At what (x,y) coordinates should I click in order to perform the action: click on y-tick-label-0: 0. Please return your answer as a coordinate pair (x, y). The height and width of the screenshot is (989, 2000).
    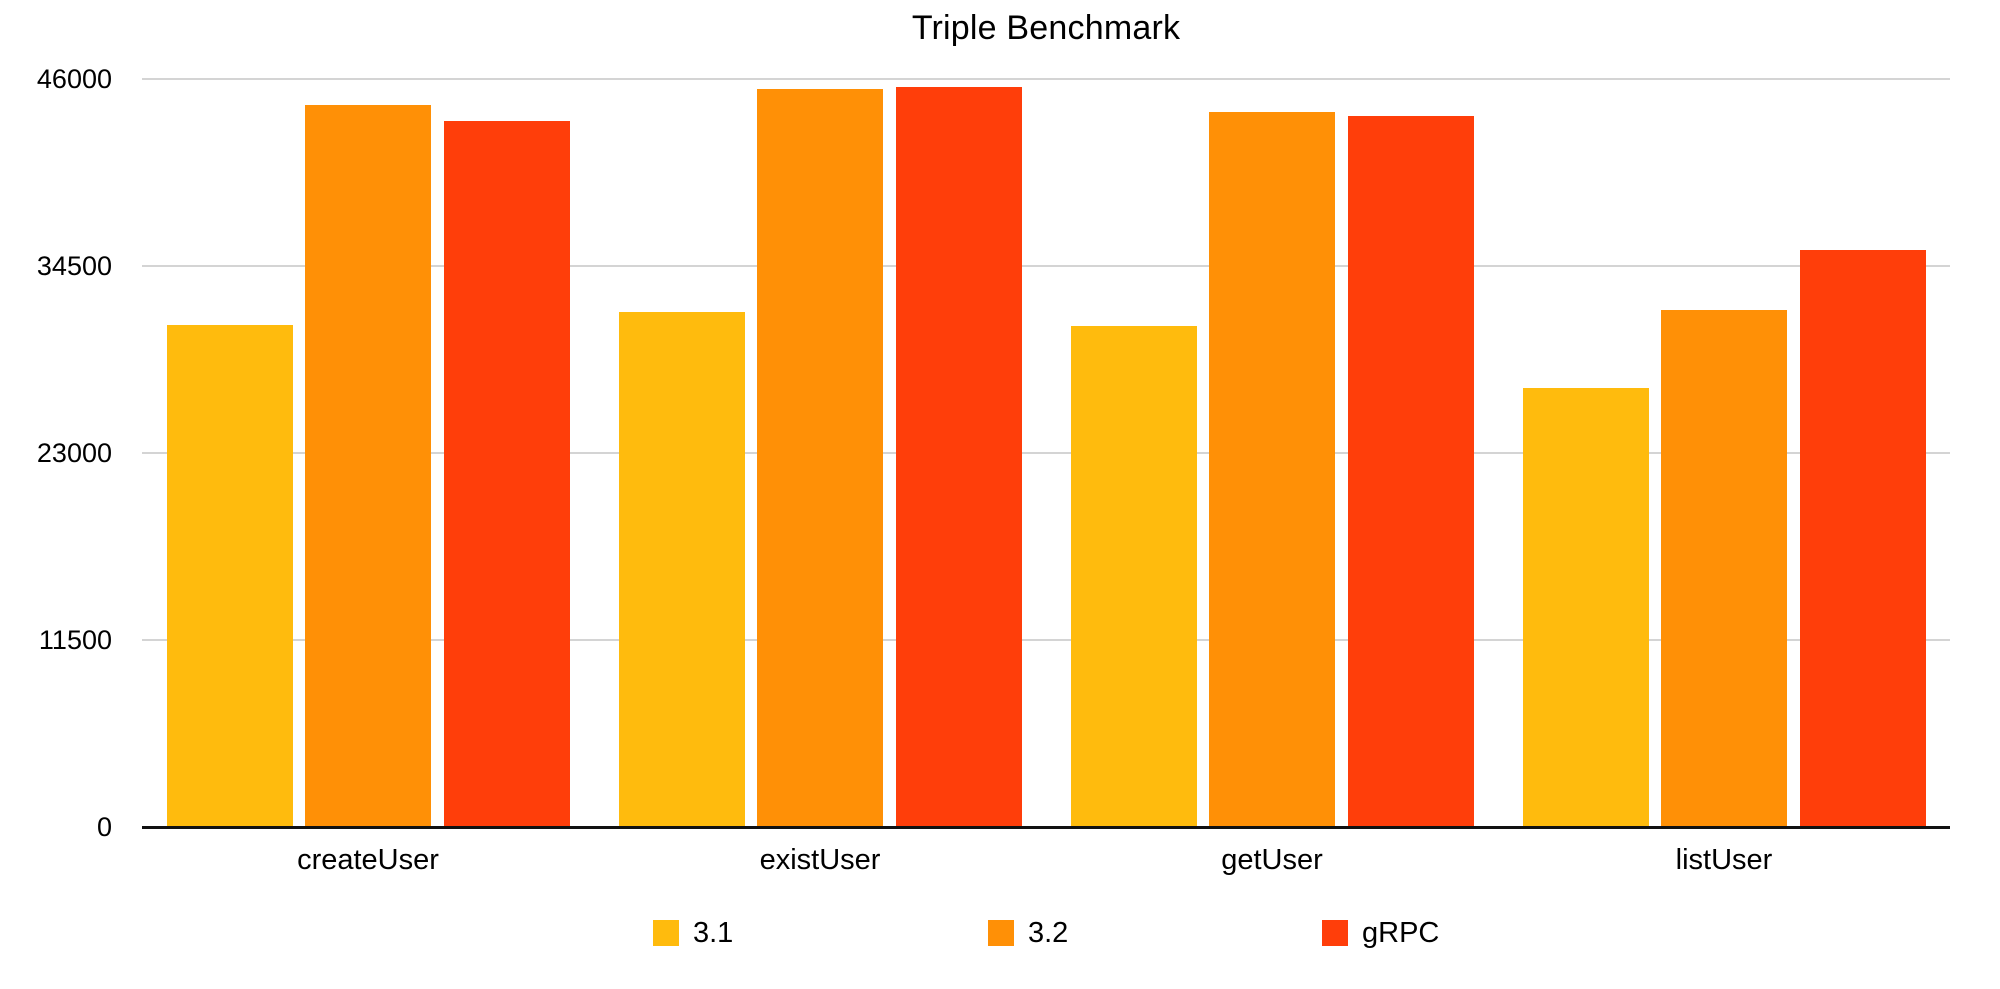
    Looking at the image, I should click on (104, 827).